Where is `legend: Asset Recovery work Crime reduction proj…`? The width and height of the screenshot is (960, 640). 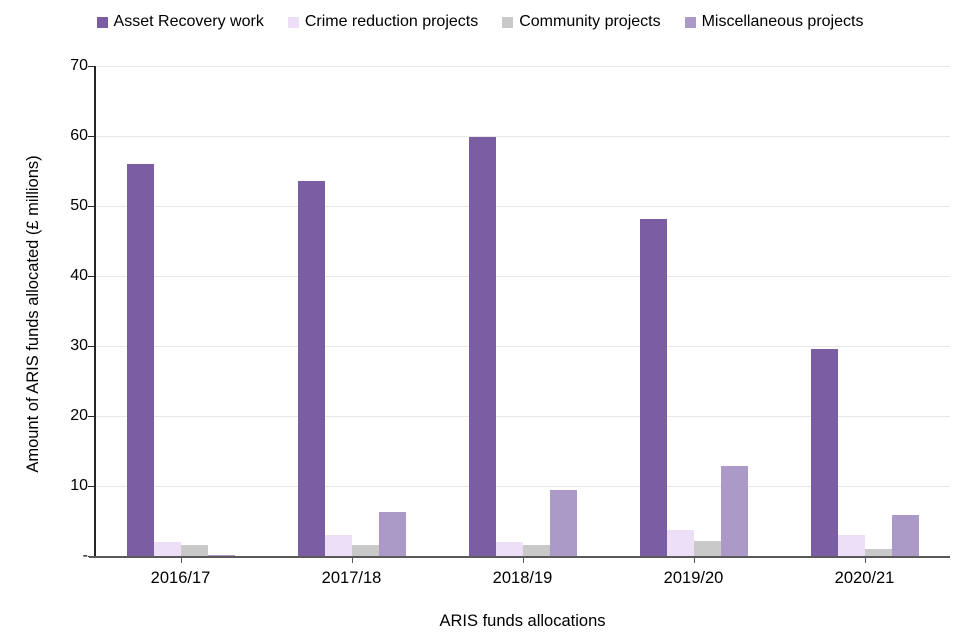
legend: Asset Recovery work Crime reduction proj… is located at coordinates (480, 22).